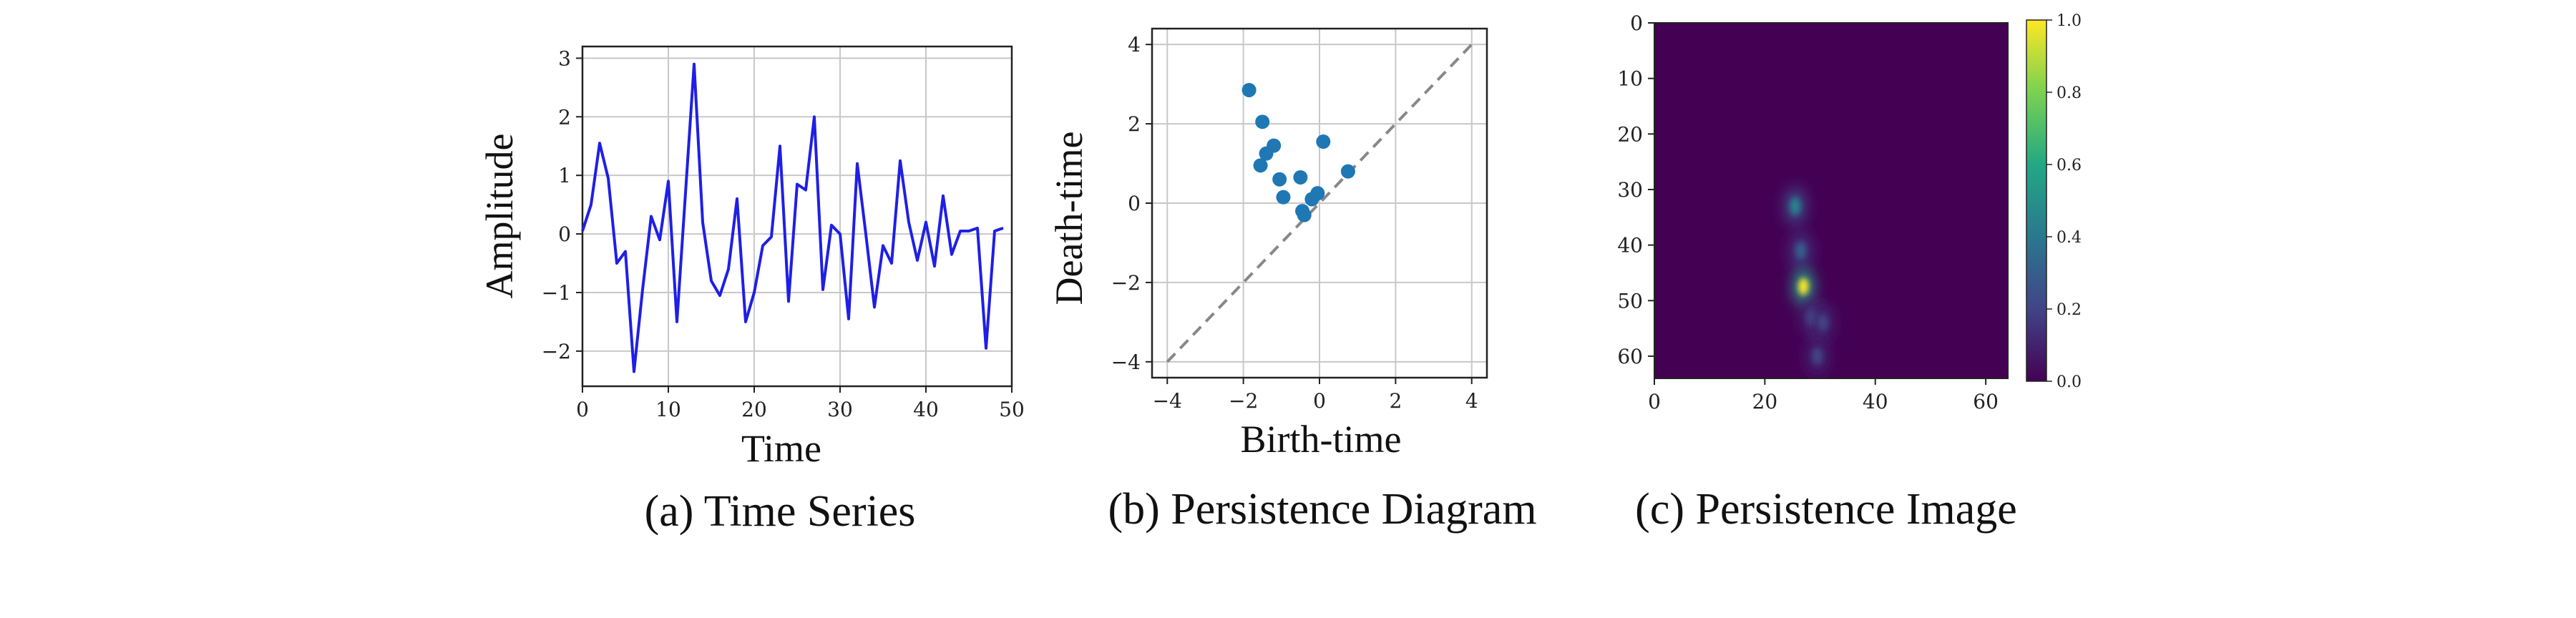 This screenshot has height=618, width=2576. What do you see at coordinates (668, 409) in the screenshot?
I see `x-tick-label: 10` at bounding box center [668, 409].